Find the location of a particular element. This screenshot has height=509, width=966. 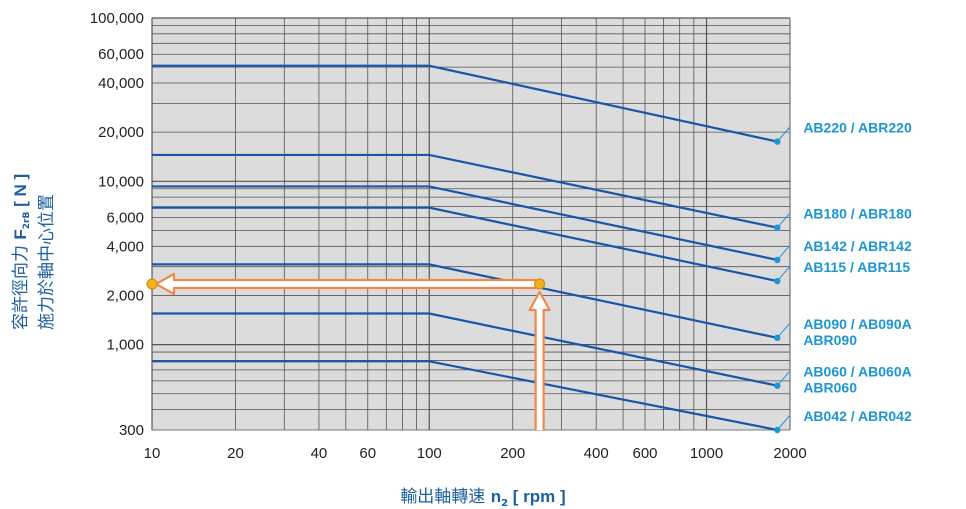

series-label: AB115 / ABR115 is located at coordinates (856, 267).